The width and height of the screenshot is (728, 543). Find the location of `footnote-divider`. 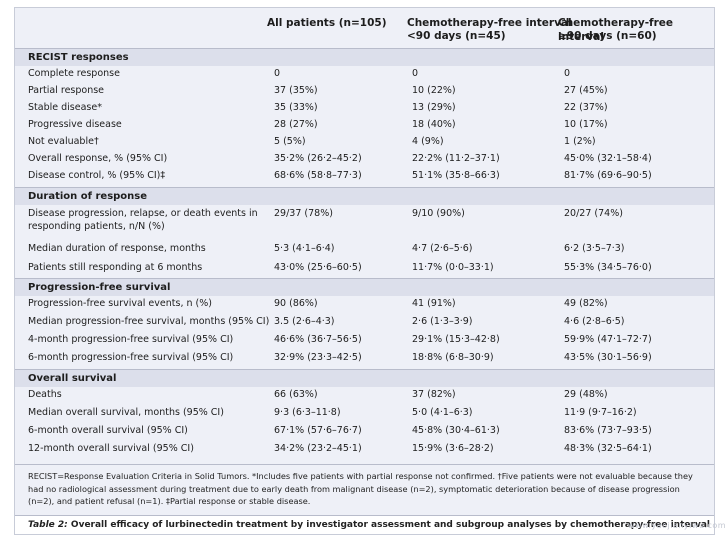

footnote-divider is located at coordinates (364, 464).